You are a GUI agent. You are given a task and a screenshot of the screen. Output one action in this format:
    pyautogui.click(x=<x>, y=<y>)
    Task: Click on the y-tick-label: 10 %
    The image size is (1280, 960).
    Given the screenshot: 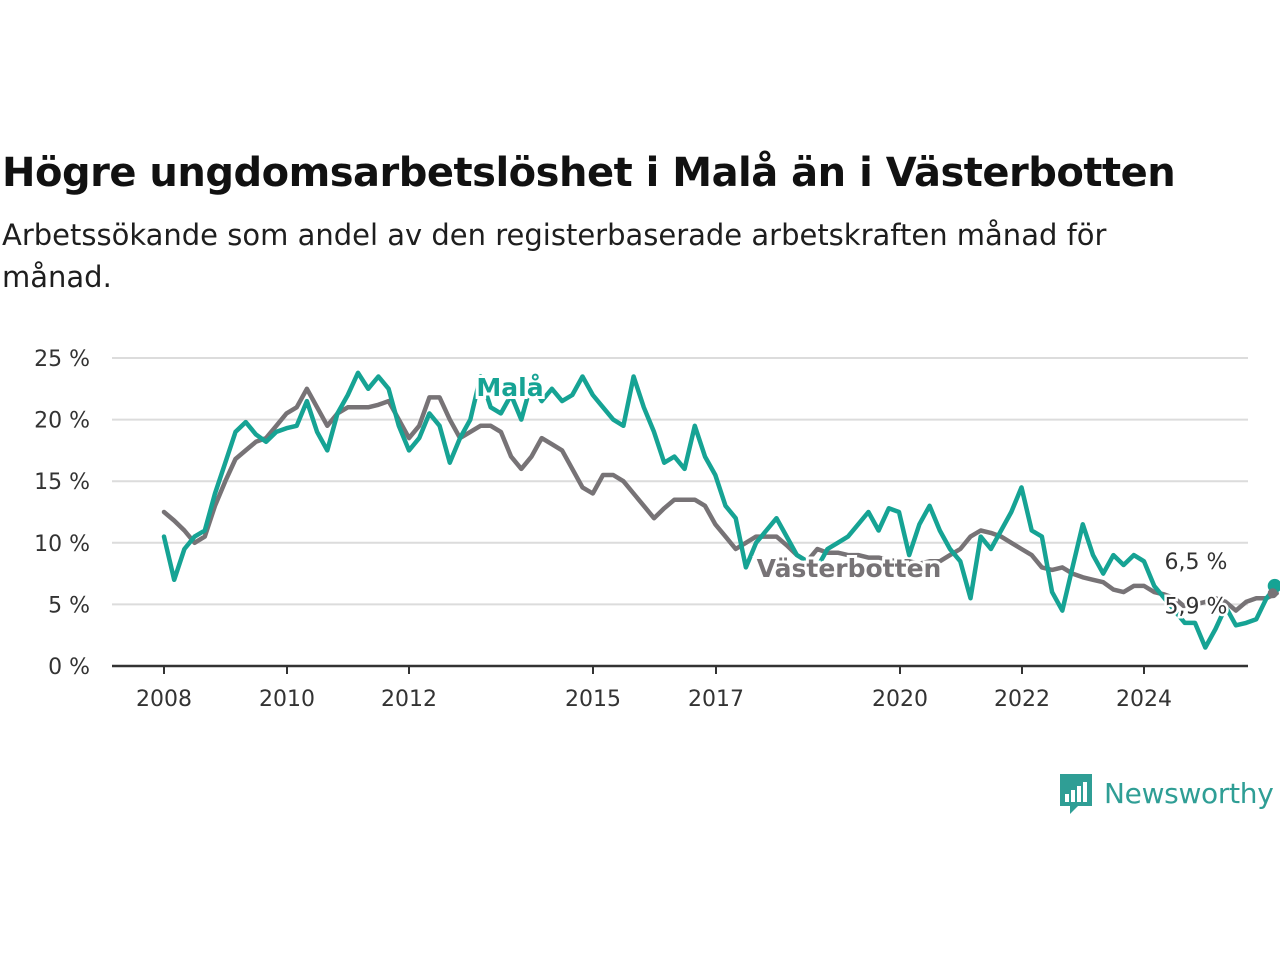 What is the action you would take?
    pyautogui.click(x=62, y=544)
    